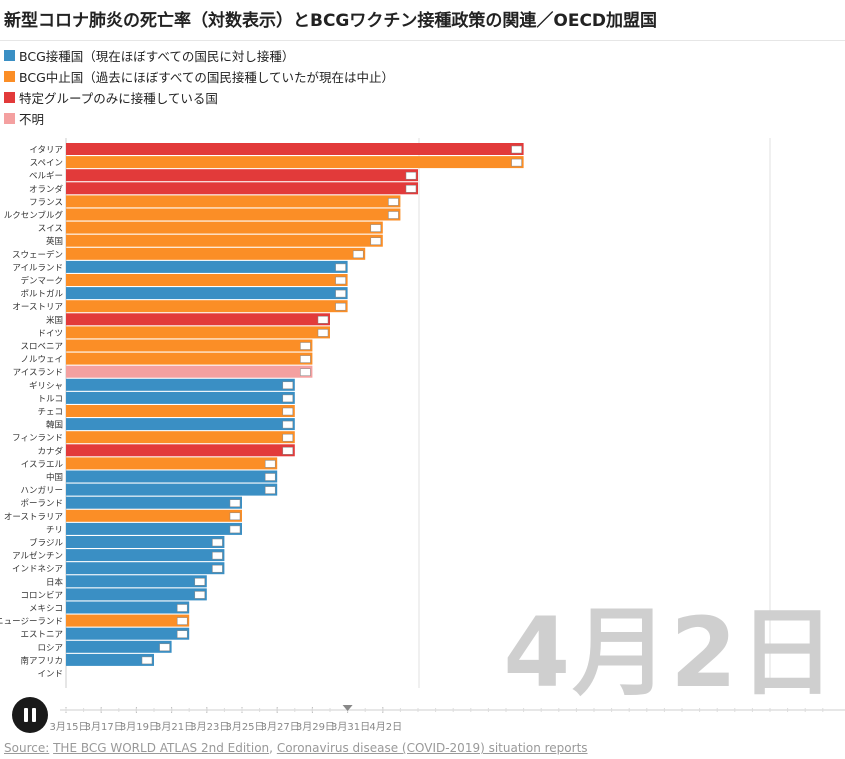  I want to click on source-prefix: Source:, so click(27, 748).